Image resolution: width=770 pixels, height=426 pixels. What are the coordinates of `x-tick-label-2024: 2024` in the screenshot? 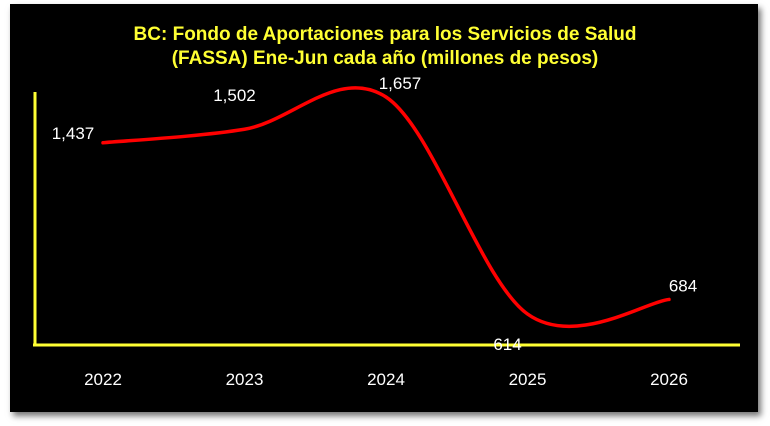 It's located at (386, 379).